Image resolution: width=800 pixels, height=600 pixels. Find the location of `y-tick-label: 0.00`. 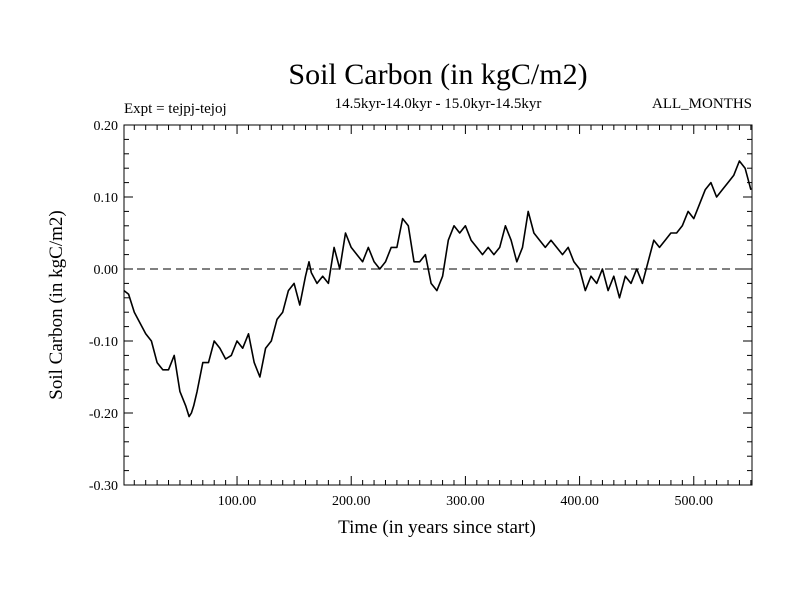

y-tick-label: 0.00 is located at coordinates (106, 270).